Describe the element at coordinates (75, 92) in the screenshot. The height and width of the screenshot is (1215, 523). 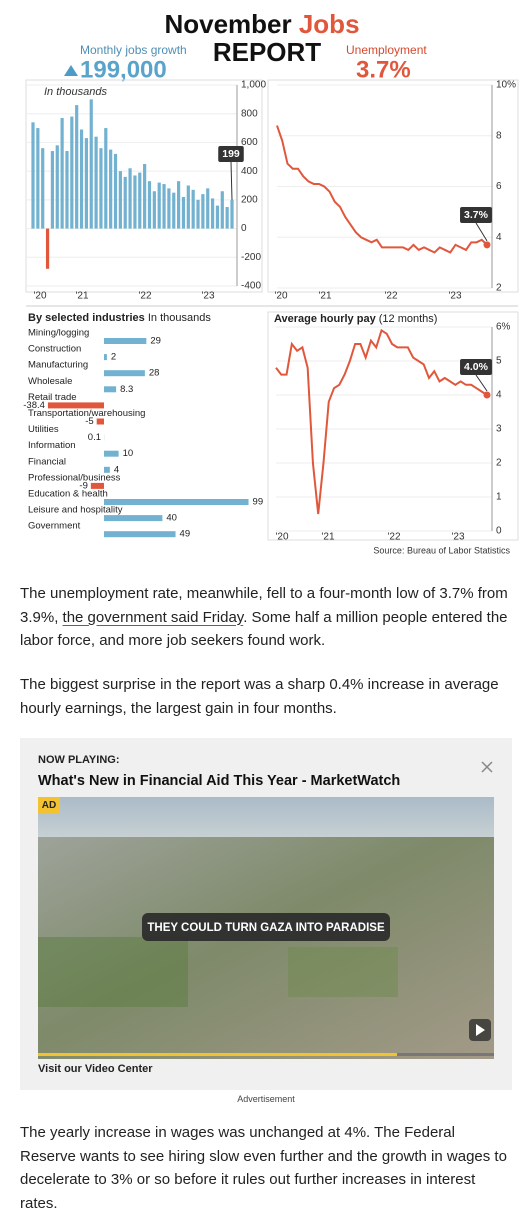
I see `jobs-note: In thousands` at that location.